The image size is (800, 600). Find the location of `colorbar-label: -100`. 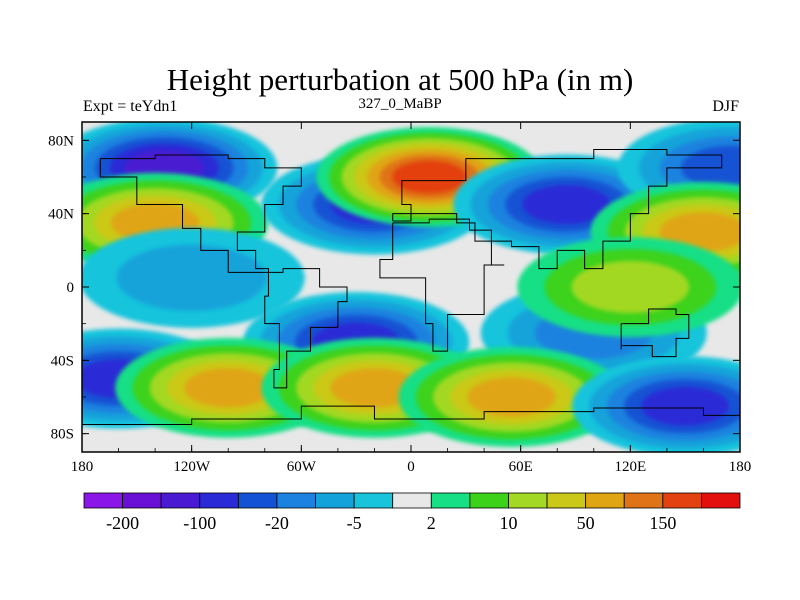

colorbar-label: -100 is located at coordinates (199, 523).